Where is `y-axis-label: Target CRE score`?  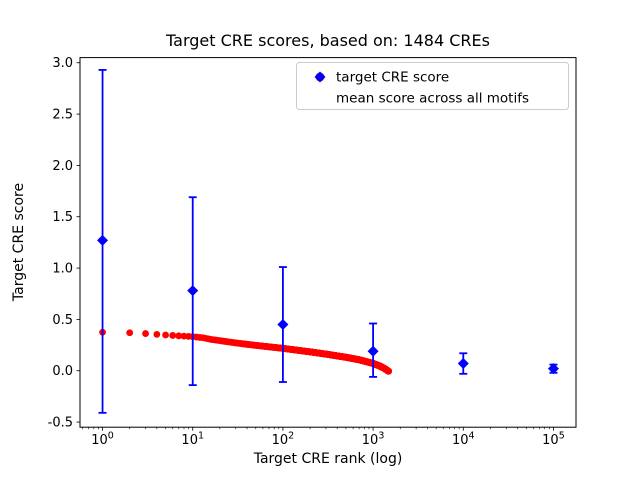 y-axis-label: Target CRE score is located at coordinates (19, 242).